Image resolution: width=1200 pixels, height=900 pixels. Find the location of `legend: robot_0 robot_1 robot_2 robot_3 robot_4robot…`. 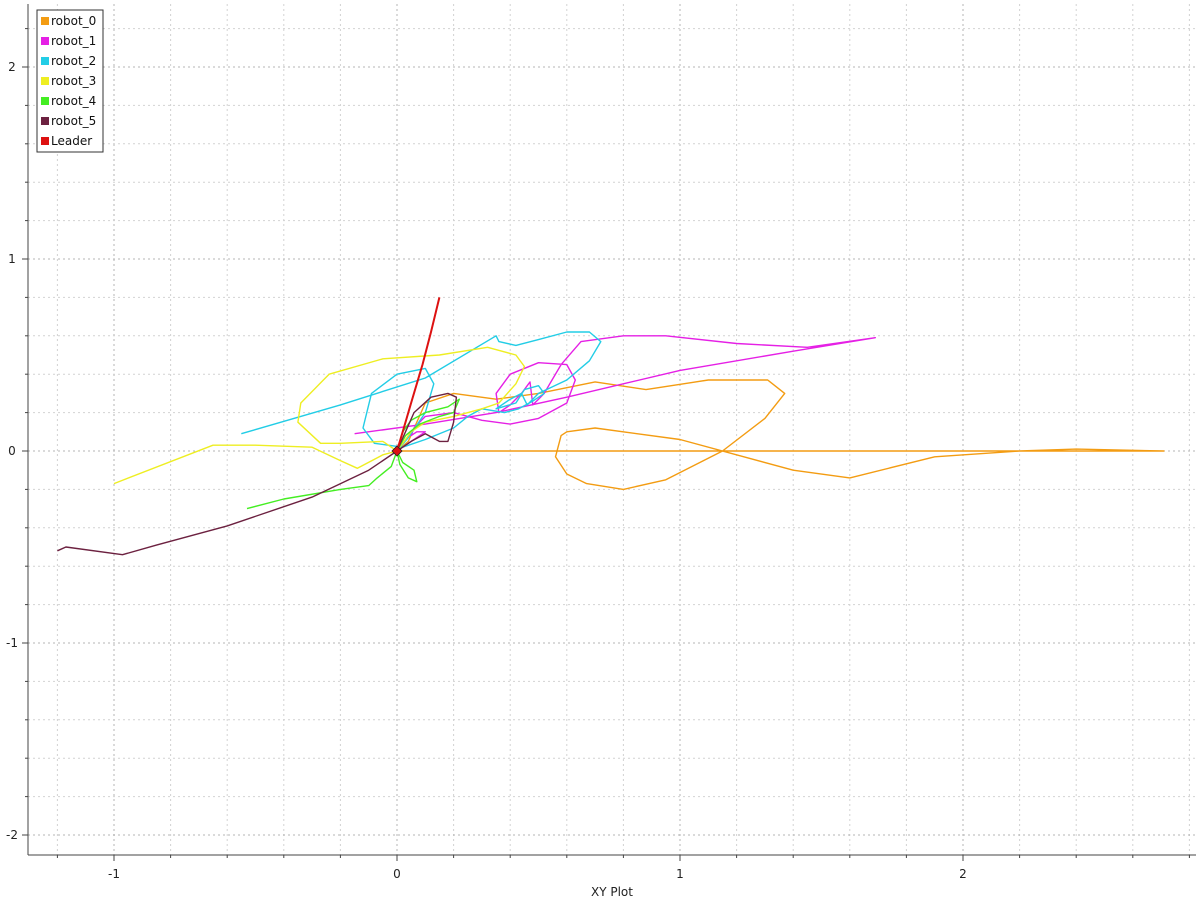

legend: robot_0 robot_1 robot_2 robot_3 robot_4robot… is located at coordinates (70, 81).